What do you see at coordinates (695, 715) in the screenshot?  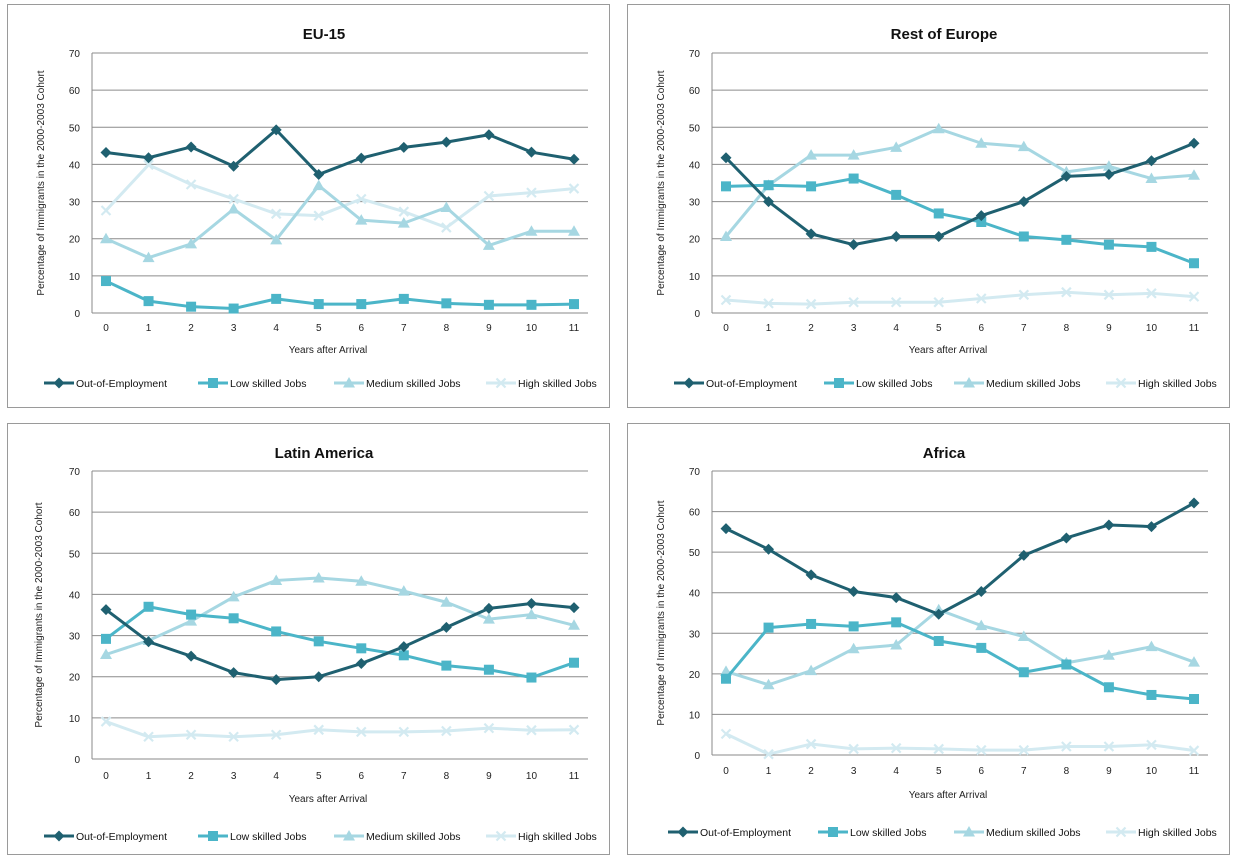 I see `y-tick-label: 10` at bounding box center [695, 715].